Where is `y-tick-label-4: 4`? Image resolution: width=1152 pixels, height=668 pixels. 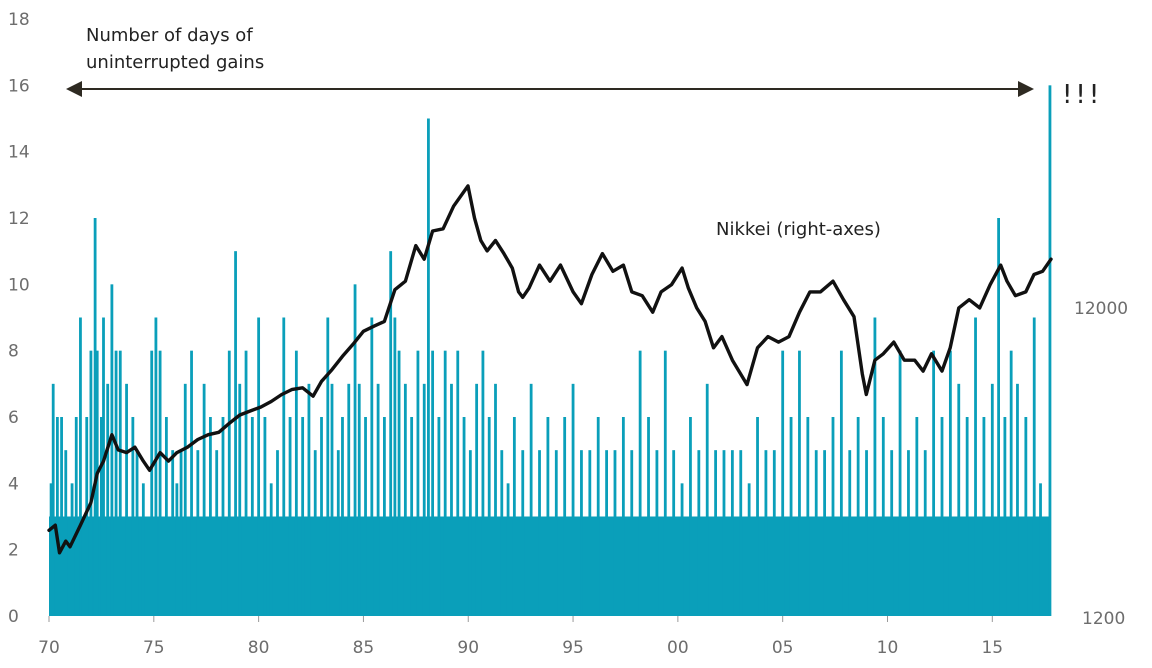
y-tick-label-4: 4 is located at coordinates (13, 484).